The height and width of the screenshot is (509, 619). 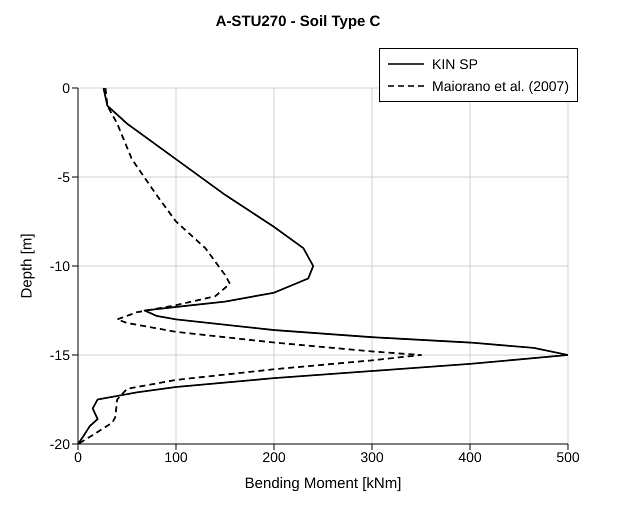 I want to click on y-tick-label: -5, so click(x=64, y=176).